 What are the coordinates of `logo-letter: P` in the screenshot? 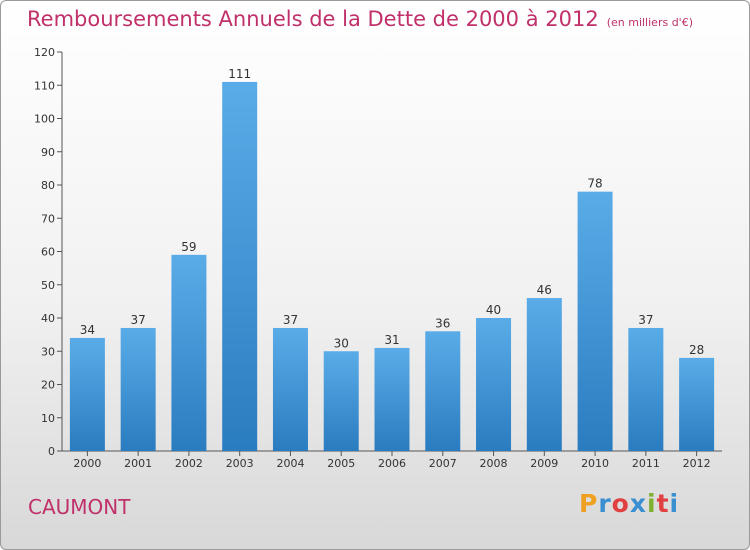 It's located at (589, 503).